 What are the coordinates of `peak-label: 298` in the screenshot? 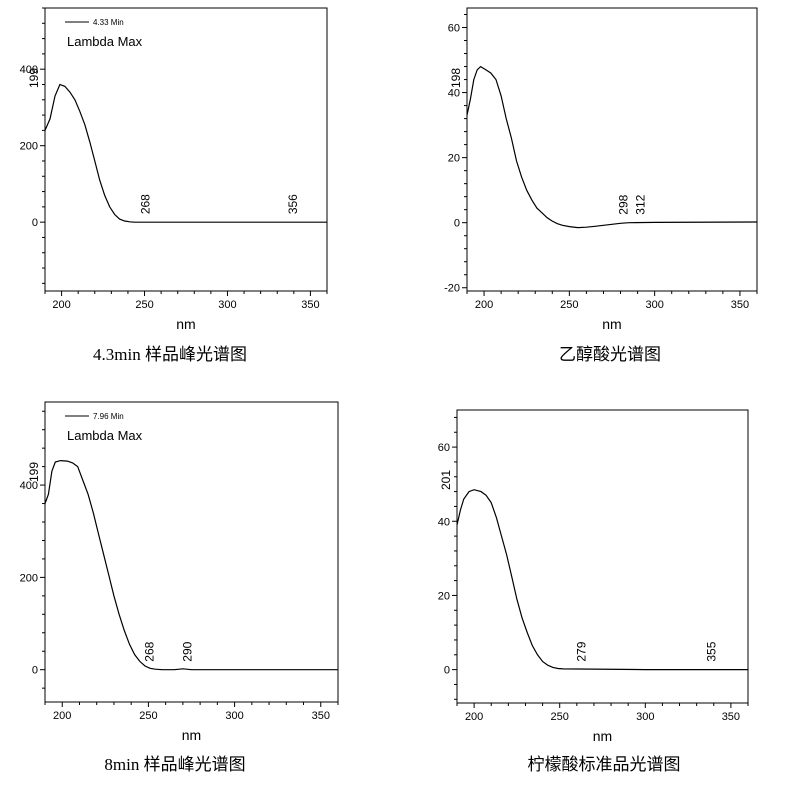 It's located at (623, 204).